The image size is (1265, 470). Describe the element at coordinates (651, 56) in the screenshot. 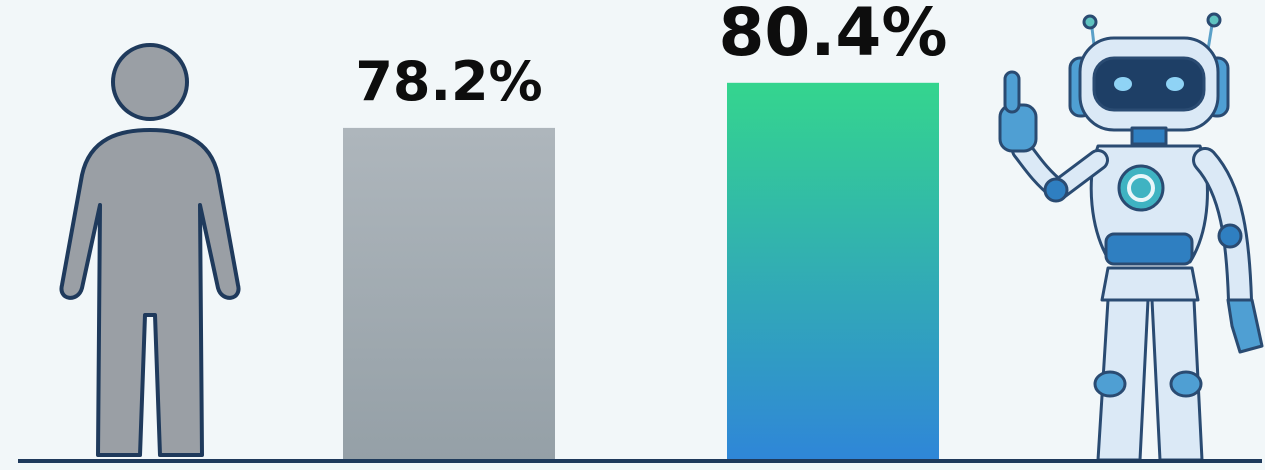

I see `value-labels-layer: 78.2% 80.4%` at that location.